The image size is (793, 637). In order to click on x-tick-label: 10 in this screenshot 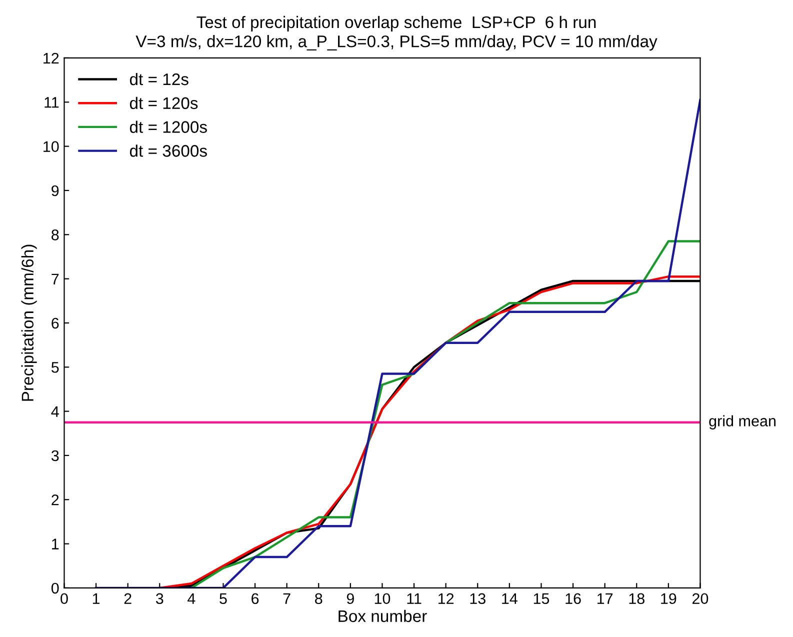, I will do `click(382, 598)`.